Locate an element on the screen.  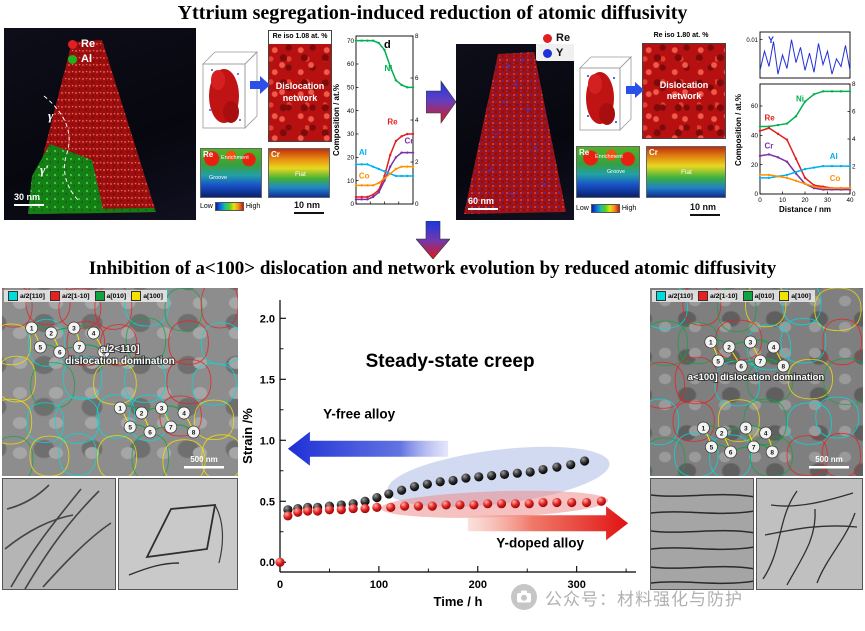
gamma-label: γ is located at coordinates (51, 115).